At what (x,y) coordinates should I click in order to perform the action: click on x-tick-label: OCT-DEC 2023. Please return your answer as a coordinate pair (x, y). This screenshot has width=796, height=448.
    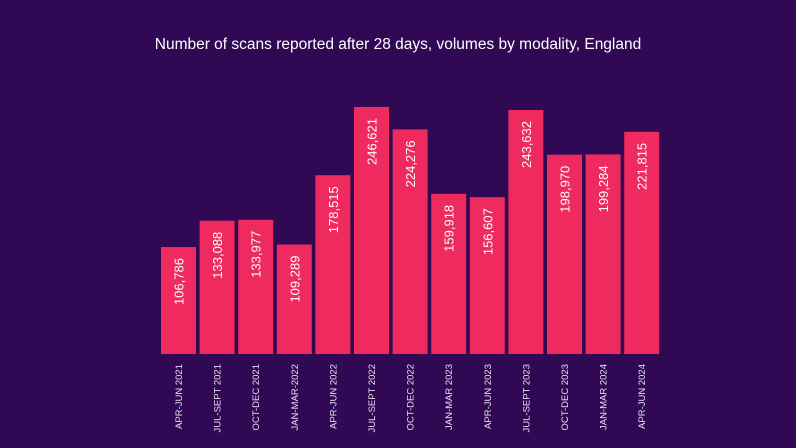
    Looking at the image, I should click on (565, 397).